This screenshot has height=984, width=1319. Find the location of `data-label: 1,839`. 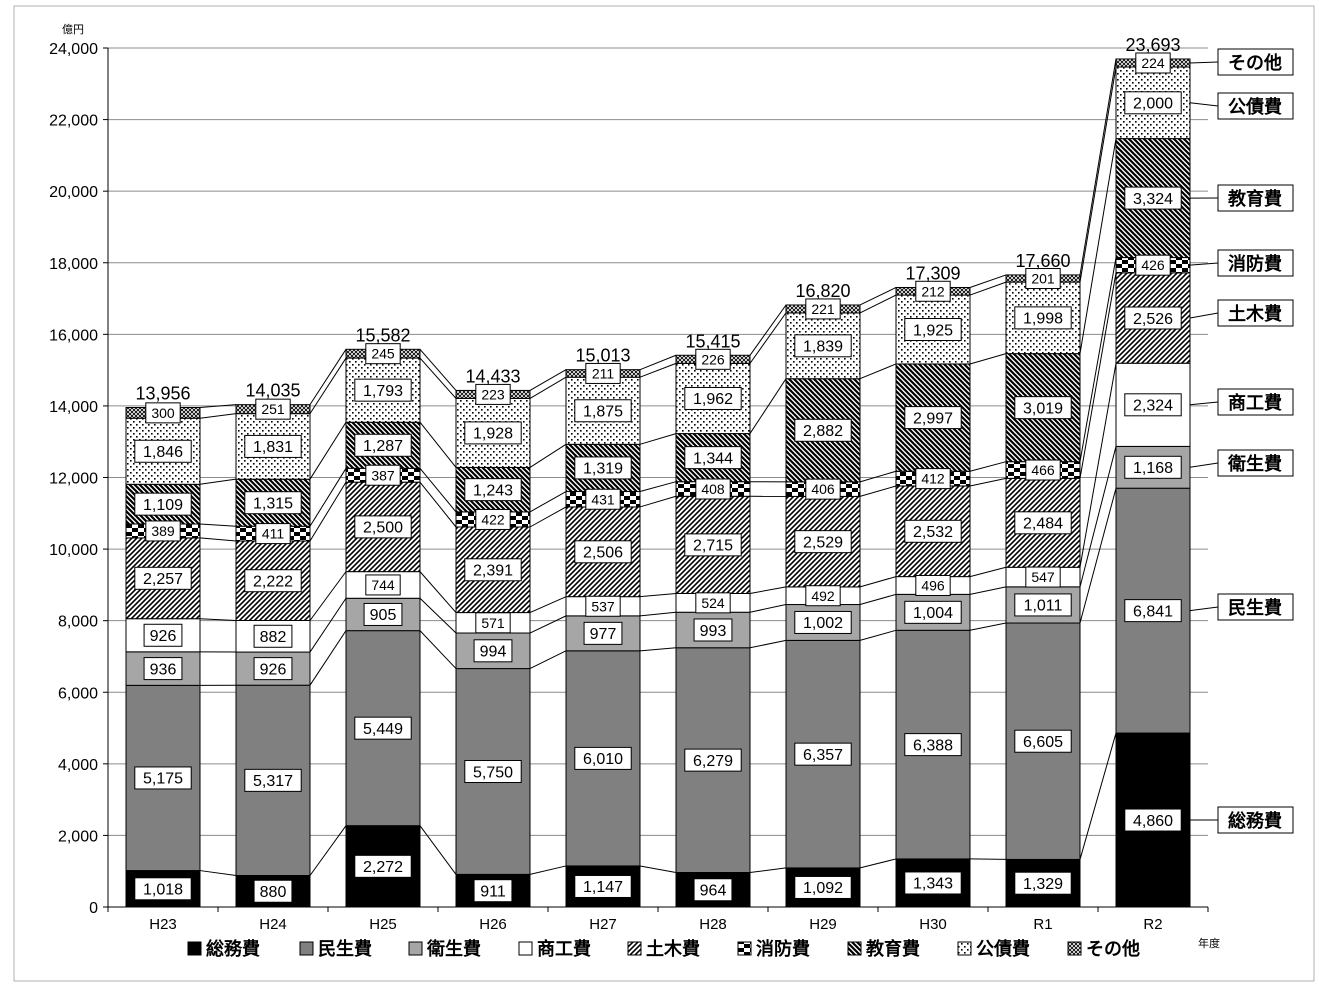

data-label: 1,839 is located at coordinates (823, 347).